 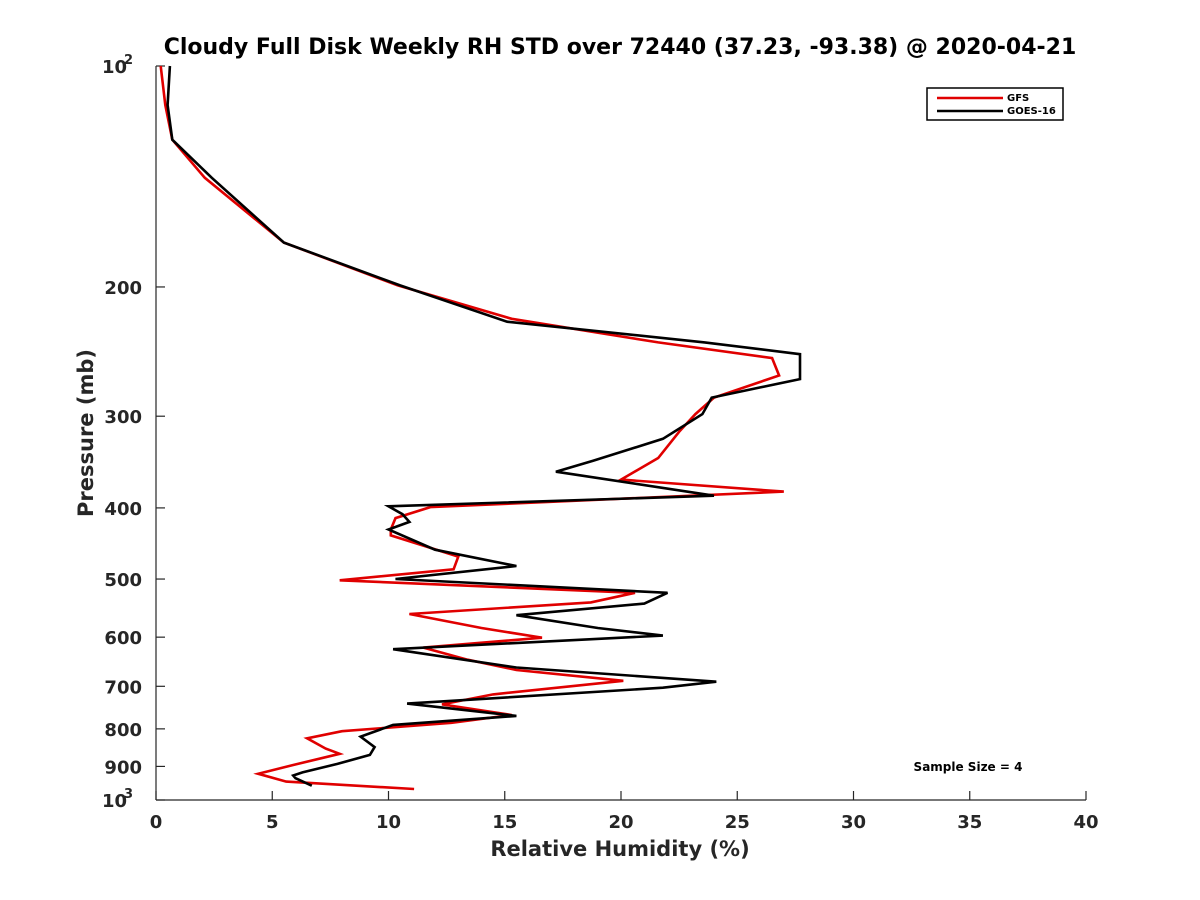 I want to click on y-tick-label: 300, so click(x=123, y=417).